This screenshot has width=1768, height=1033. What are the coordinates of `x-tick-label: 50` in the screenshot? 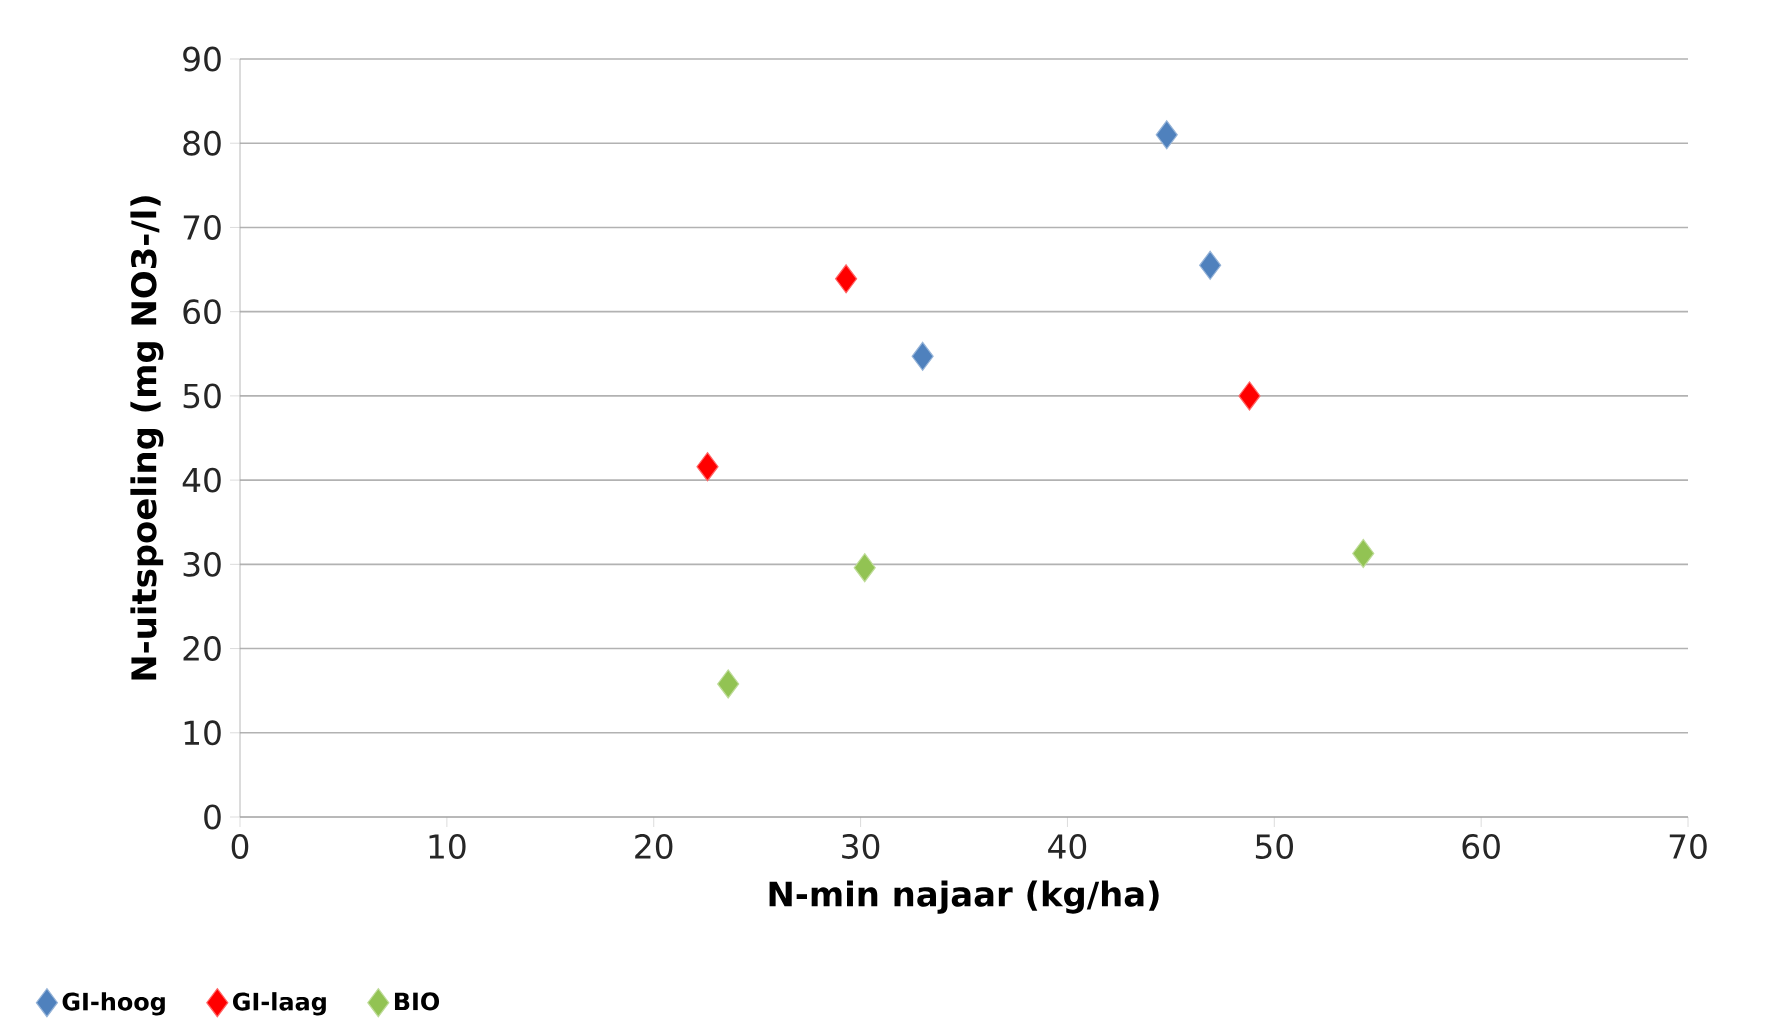 It's located at (1274, 846).